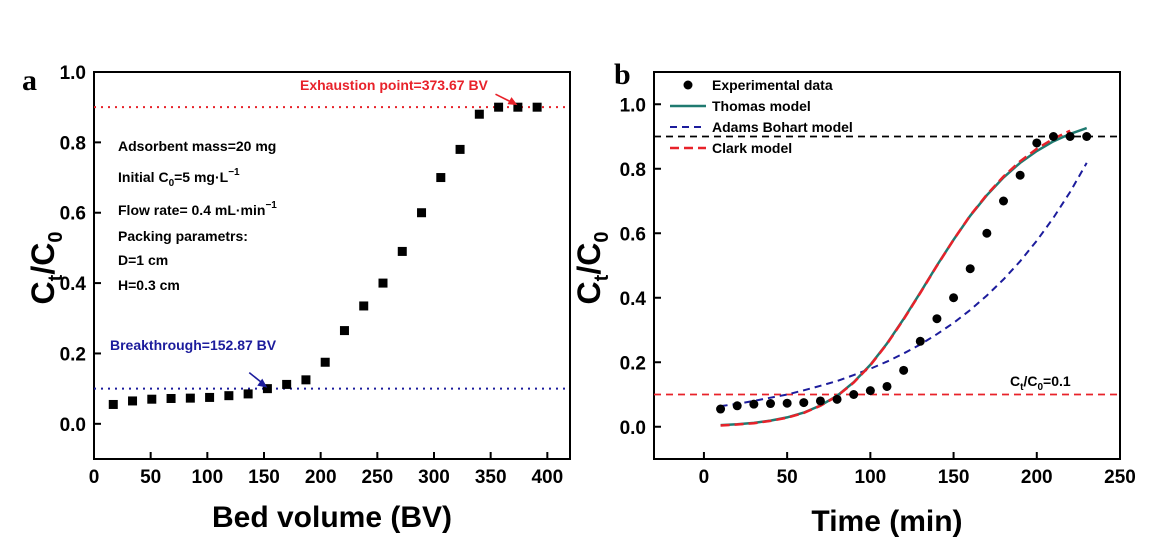 This screenshot has height=547, width=1150. I want to click on panel-b-x-axis-label: Time (min), so click(886, 521).